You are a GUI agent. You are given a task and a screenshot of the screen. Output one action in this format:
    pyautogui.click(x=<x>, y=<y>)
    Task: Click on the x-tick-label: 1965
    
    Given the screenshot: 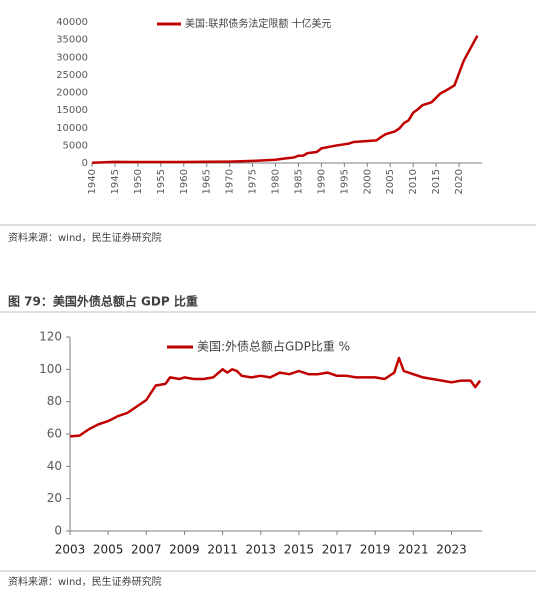 What is the action you would take?
    pyautogui.click(x=207, y=181)
    